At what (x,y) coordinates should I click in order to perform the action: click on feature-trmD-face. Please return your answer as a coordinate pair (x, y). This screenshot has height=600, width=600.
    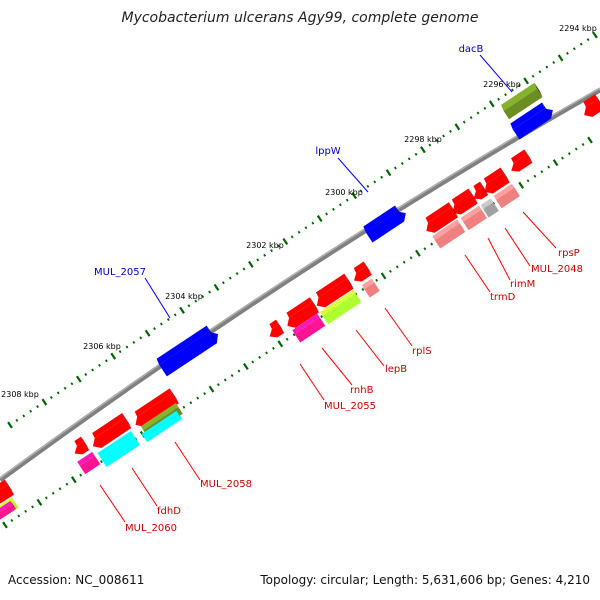
    Looking at the image, I should click on (450, 236).